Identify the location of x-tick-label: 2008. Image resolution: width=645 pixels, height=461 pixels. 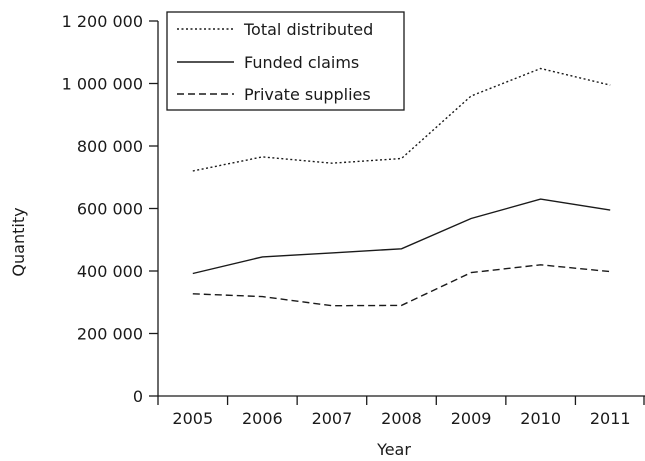
(401, 418).